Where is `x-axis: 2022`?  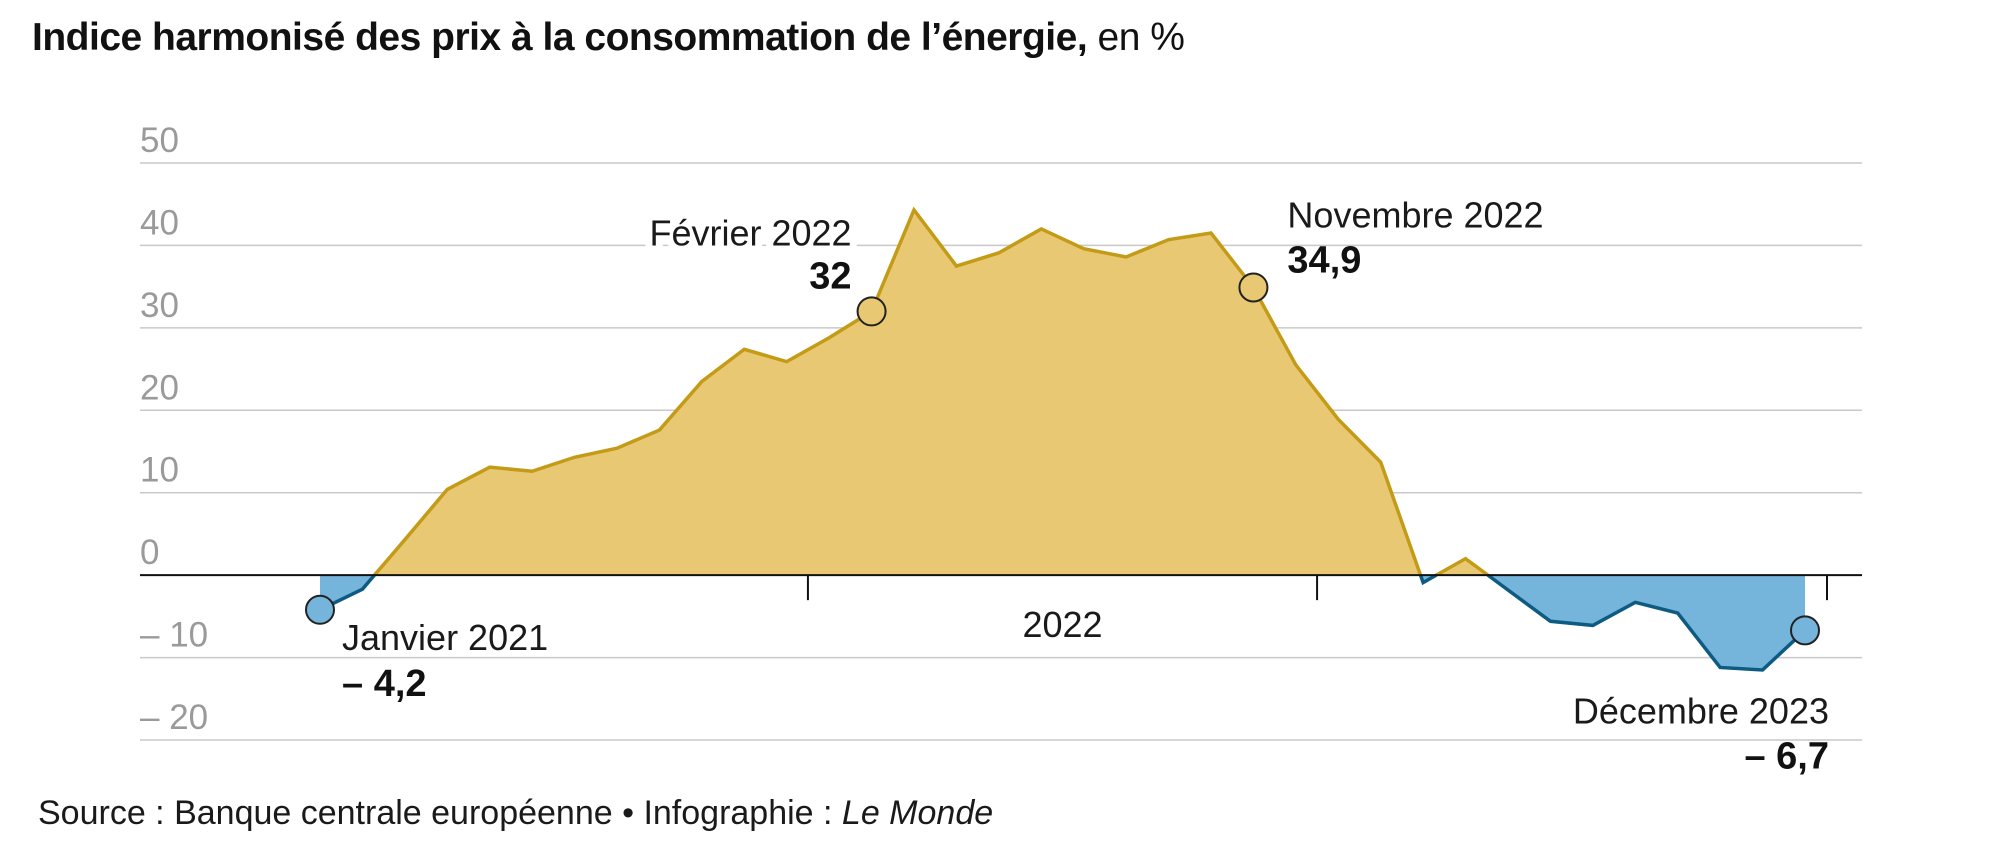
x-axis: 2022 is located at coordinates (1001, 609).